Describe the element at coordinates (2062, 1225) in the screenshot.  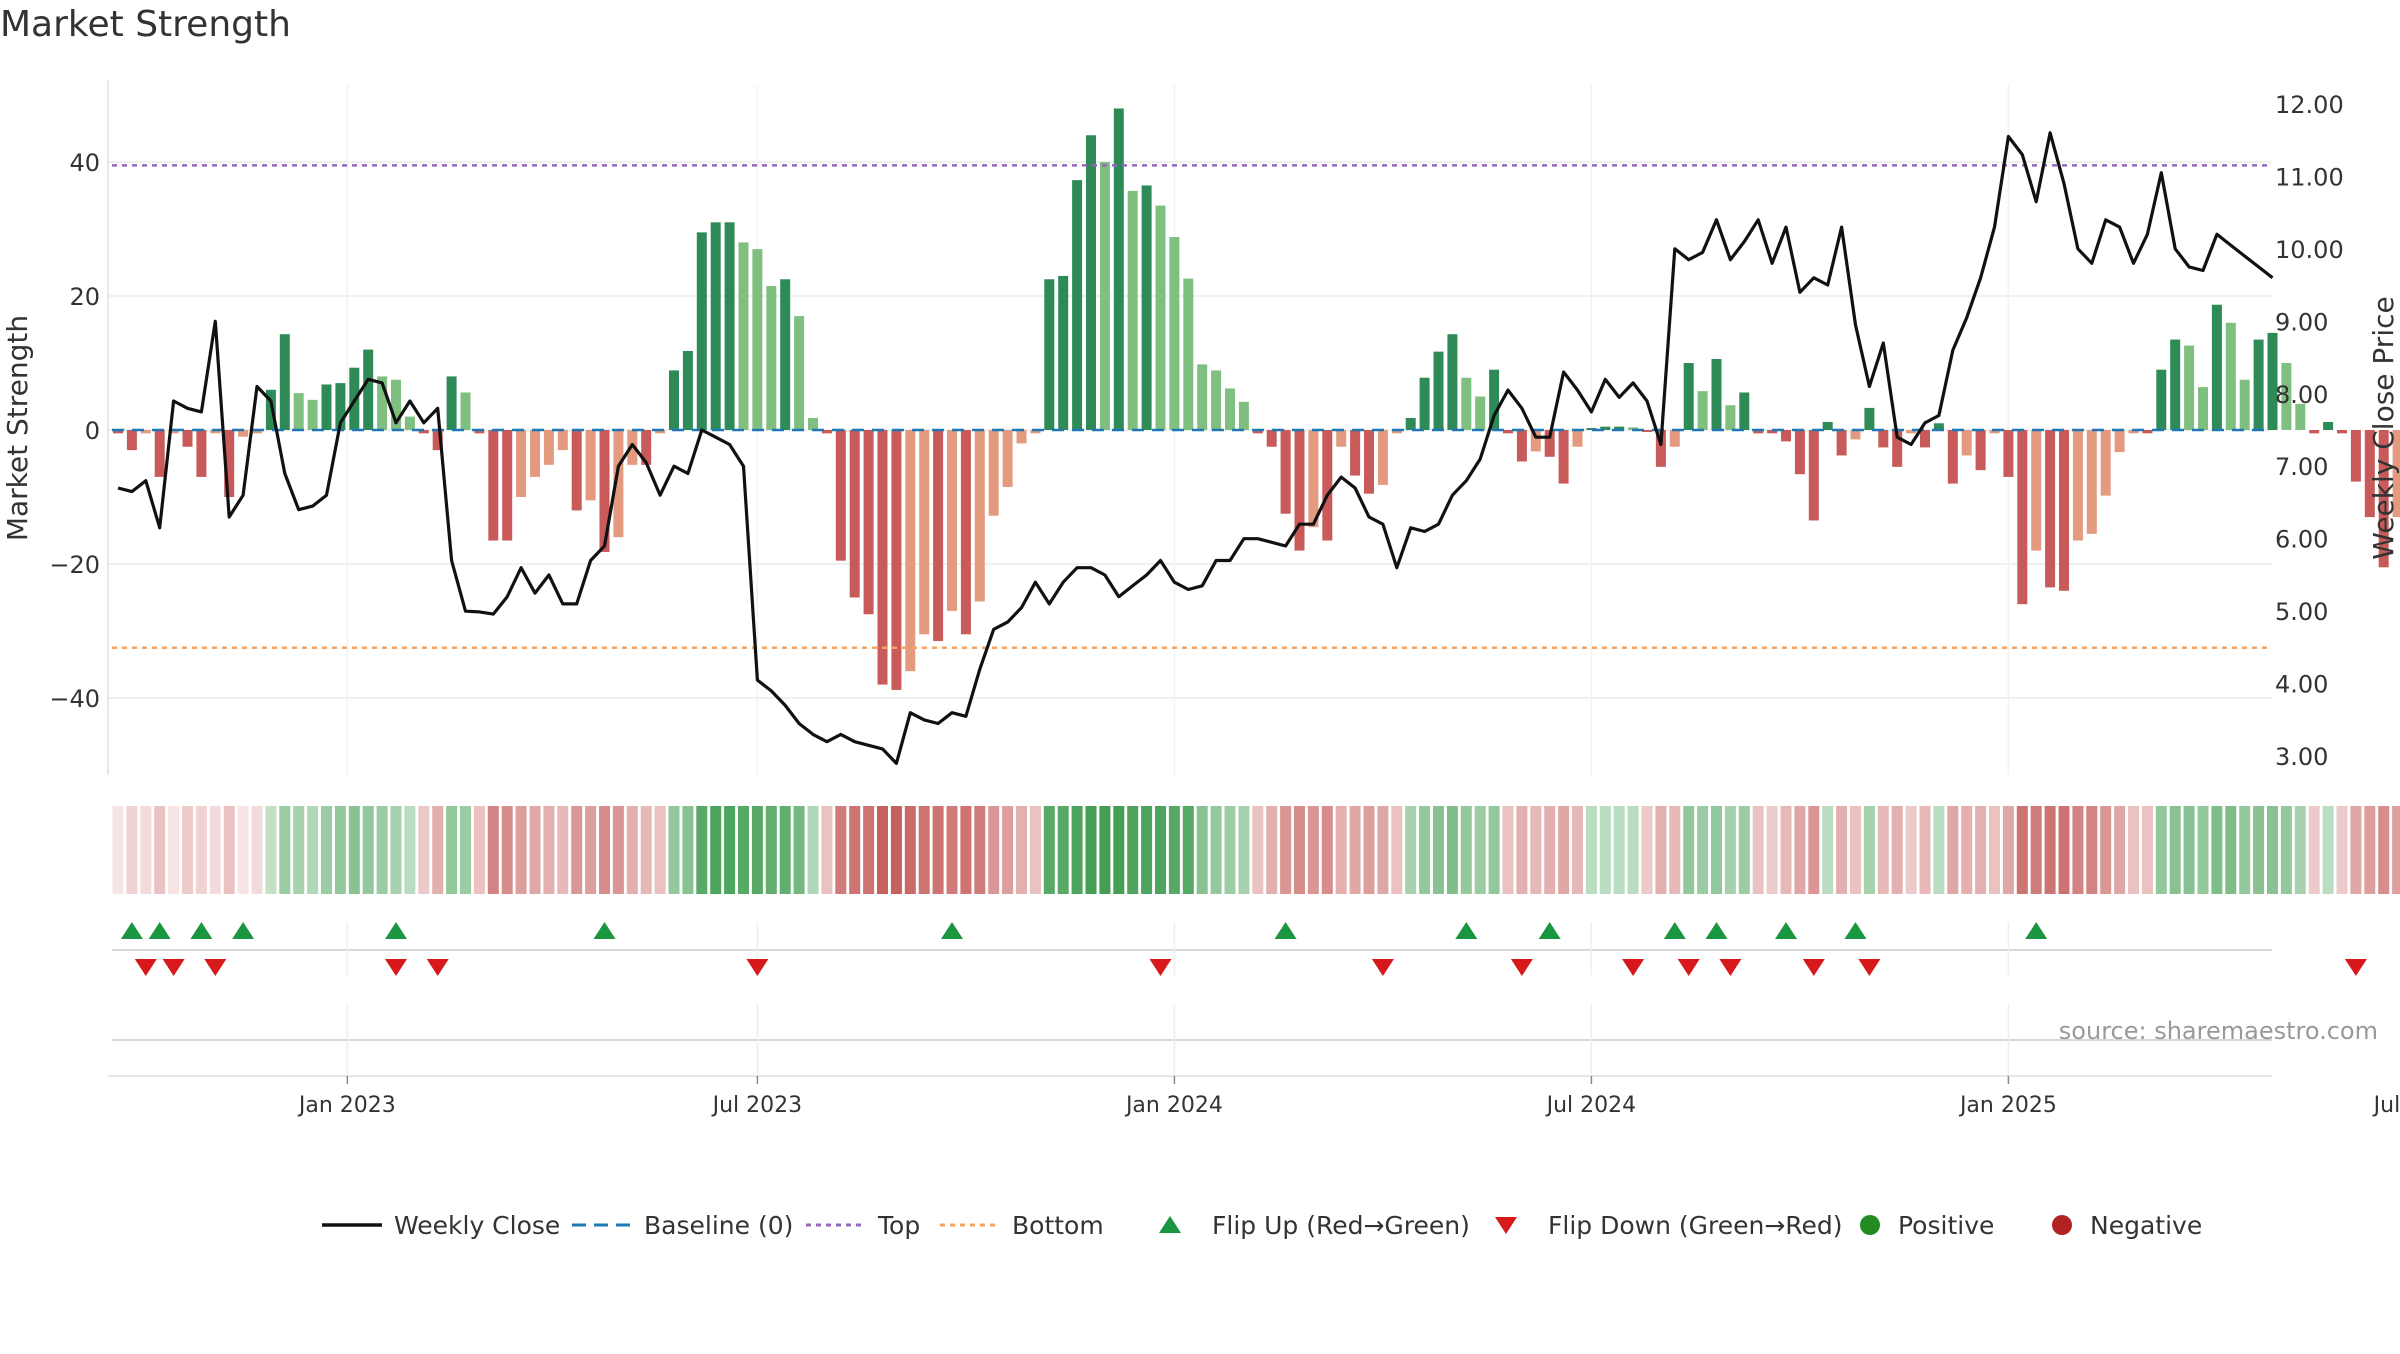
I see `legend-swatch` at that location.